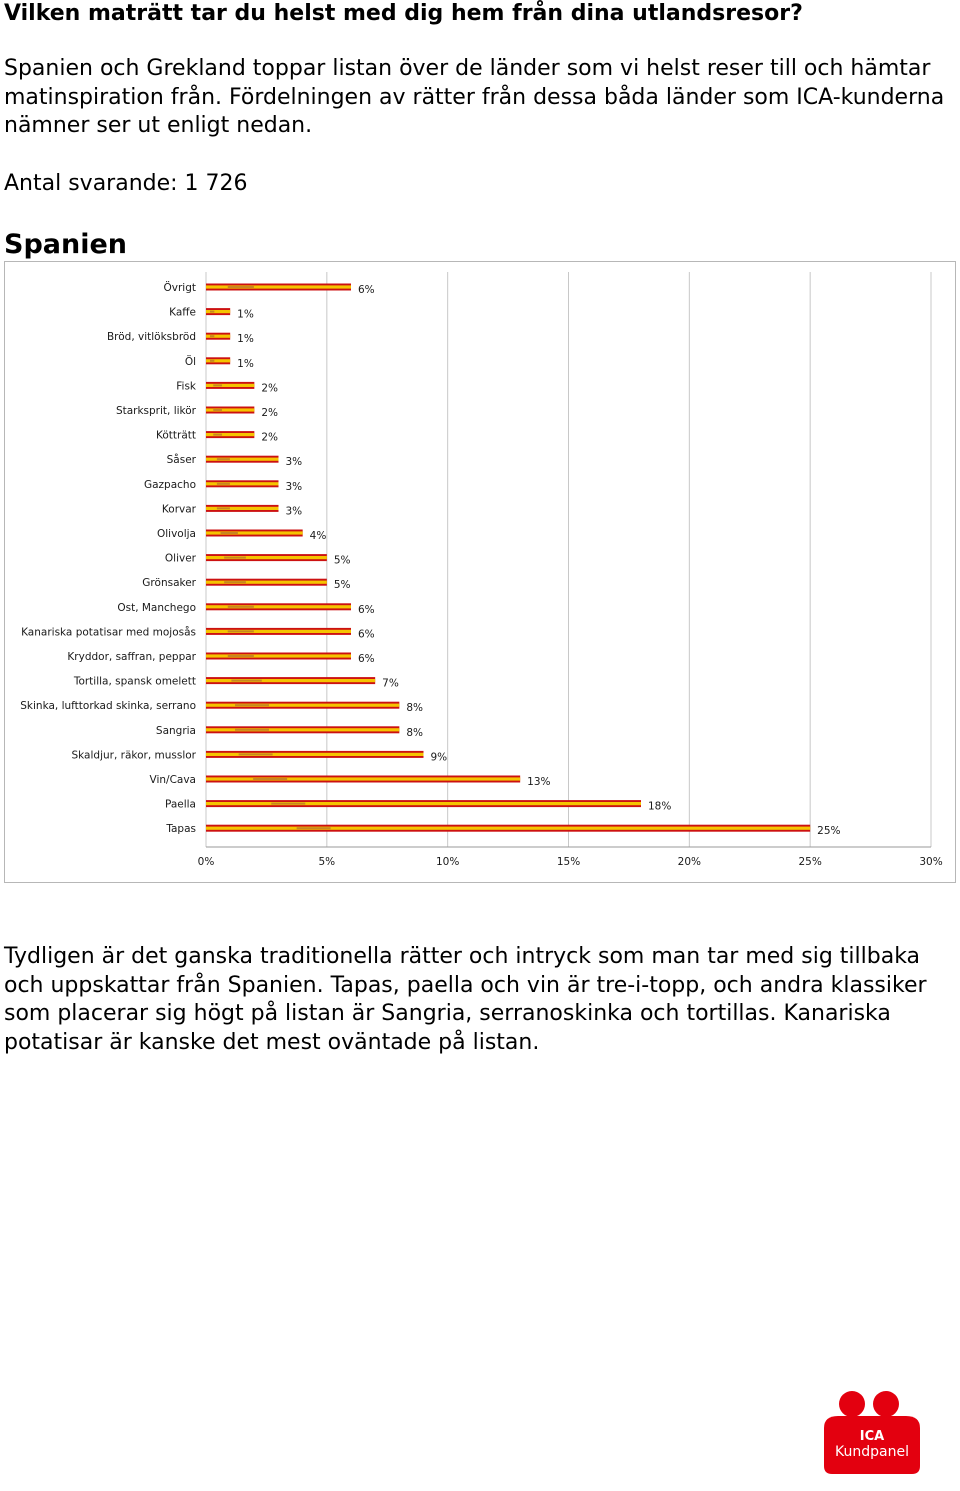 The image size is (960, 1491). I want to click on value-label: 4%, so click(318, 536).